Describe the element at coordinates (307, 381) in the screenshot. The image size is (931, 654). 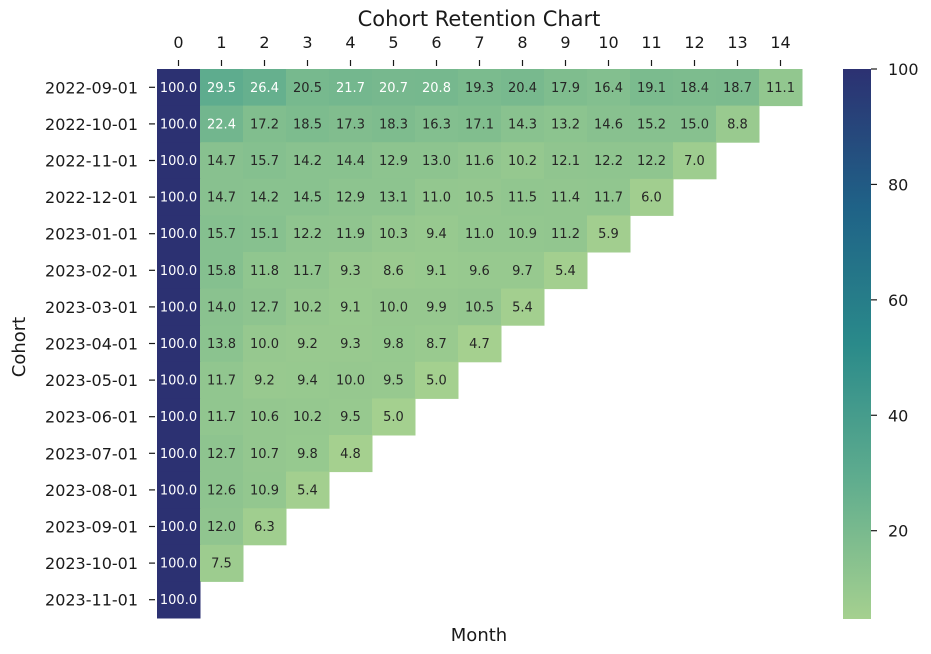
I see `cell-value-label: 9.4` at that location.